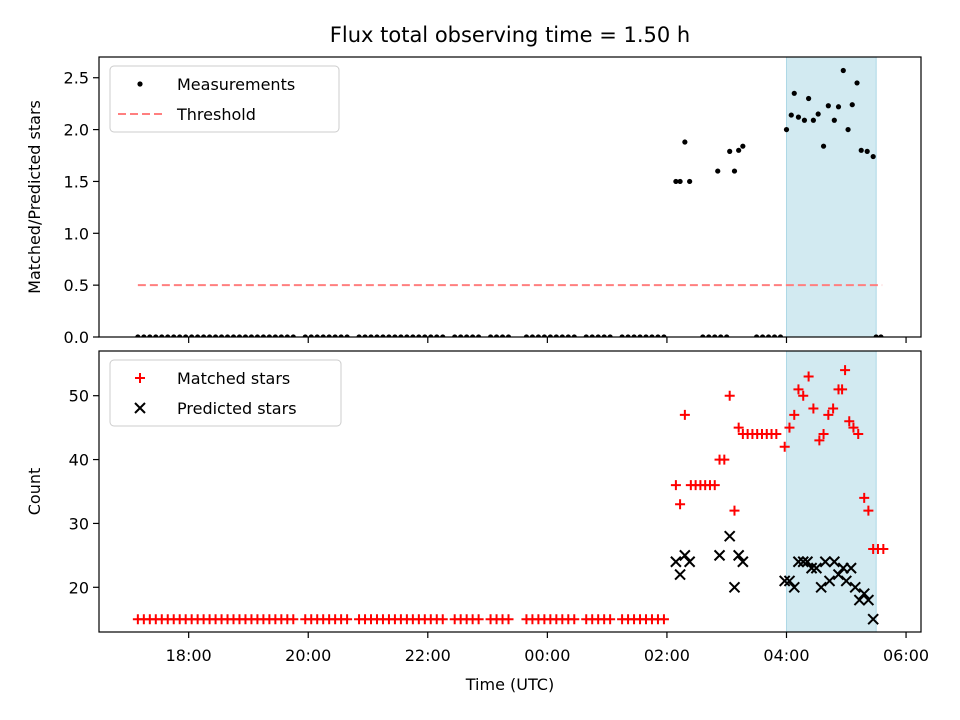 The height and width of the screenshot is (720, 960). Describe the element at coordinates (428, 655) in the screenshot. I see `x-tick-label: 22:00` at that location.